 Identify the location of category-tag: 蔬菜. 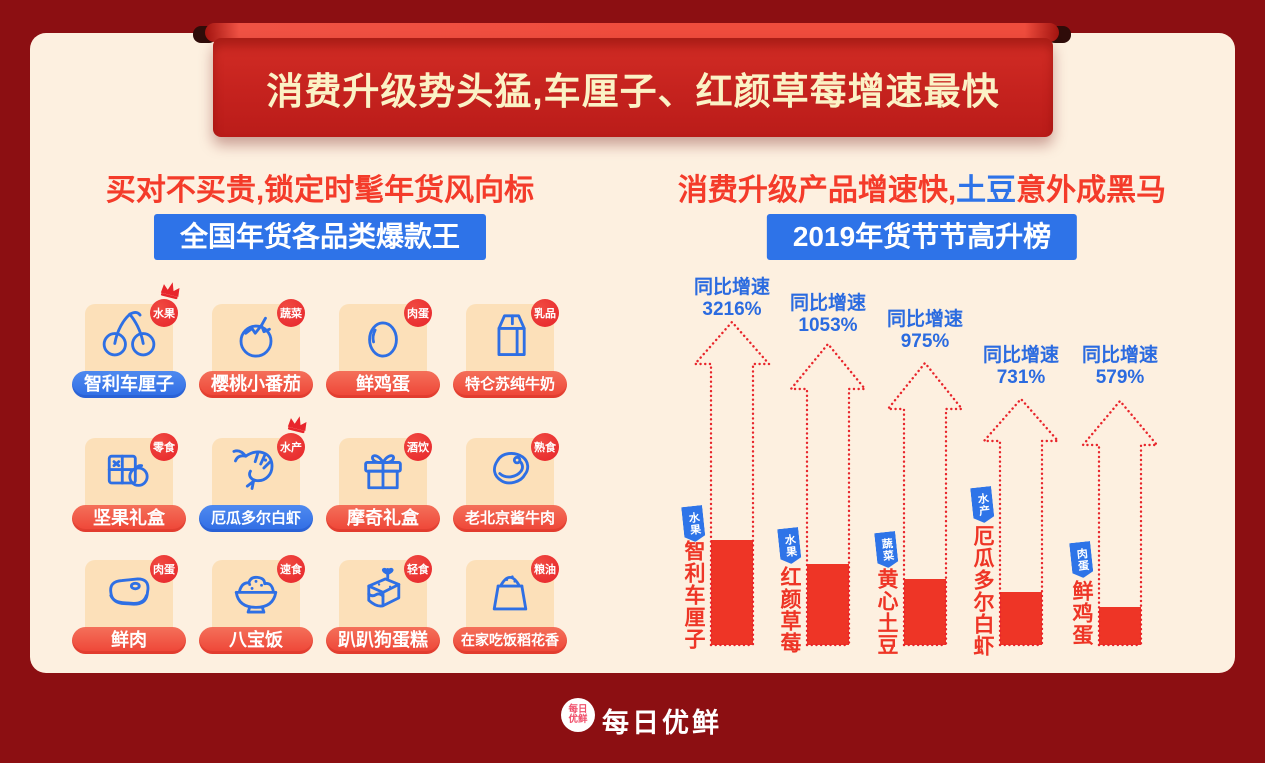
(291, 313).